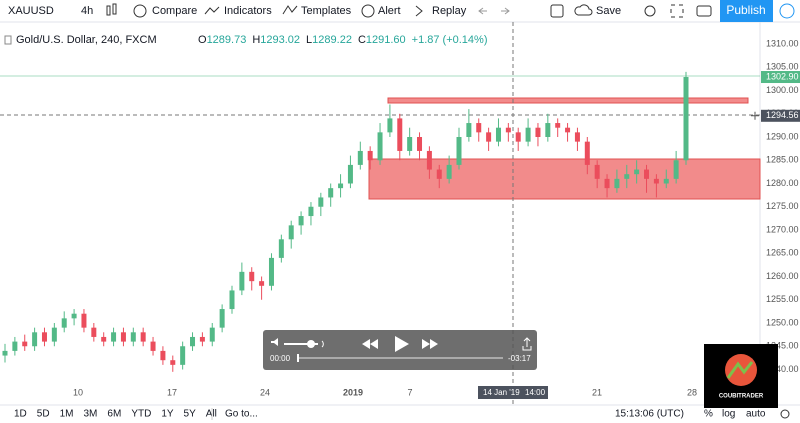 The width and height of the screenshot is (800, 423). Describe the element at coordinates (419, 11) in the screenshot. I see `replay-icon` at that location.